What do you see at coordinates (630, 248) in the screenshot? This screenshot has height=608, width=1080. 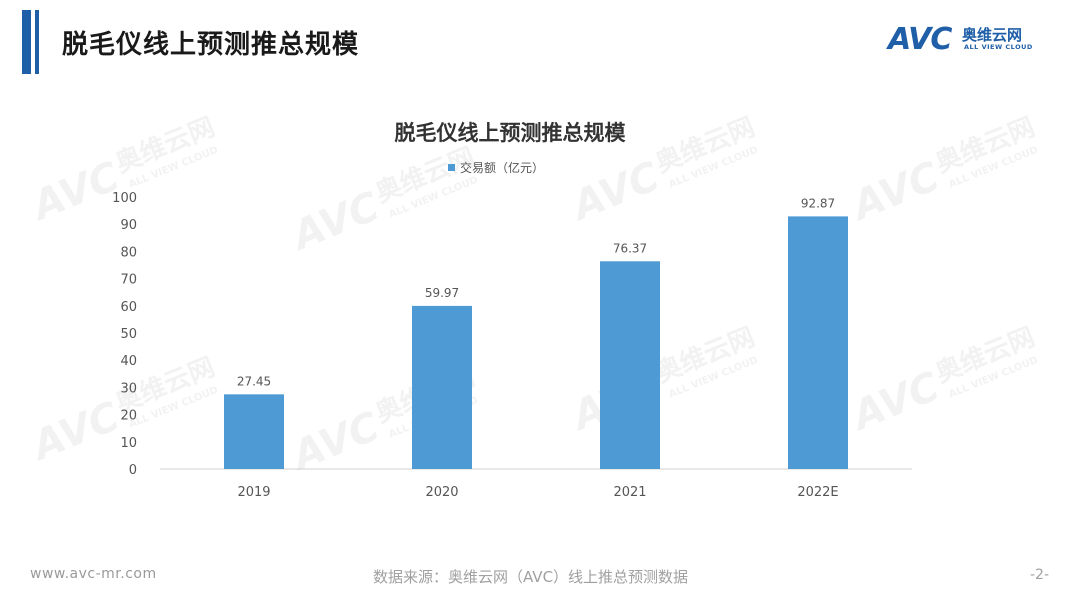 I see `data-label: 76.37` at bounding box center [630, 248].